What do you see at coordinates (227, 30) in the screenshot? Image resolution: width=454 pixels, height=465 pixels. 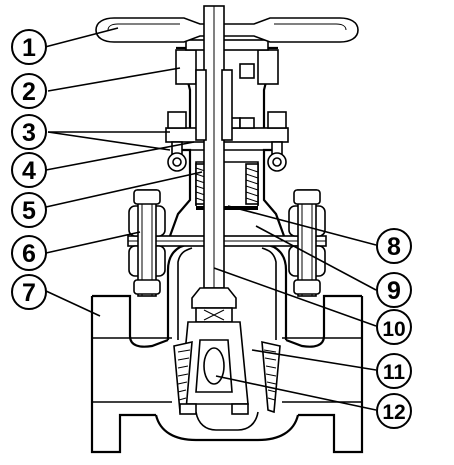 I see `handwheel` at bounding box center [227, 30].